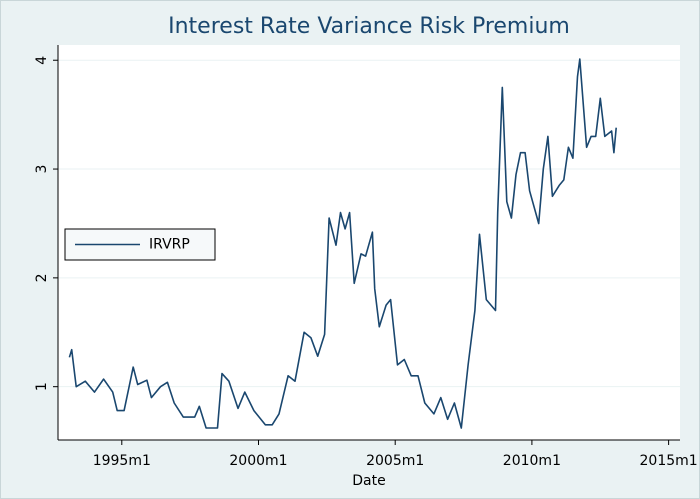 The image size is (700, 499). Describe the element at coordinates (122, 461) in the screenshot. I see `x-tick-label: 1995m1` at that location.